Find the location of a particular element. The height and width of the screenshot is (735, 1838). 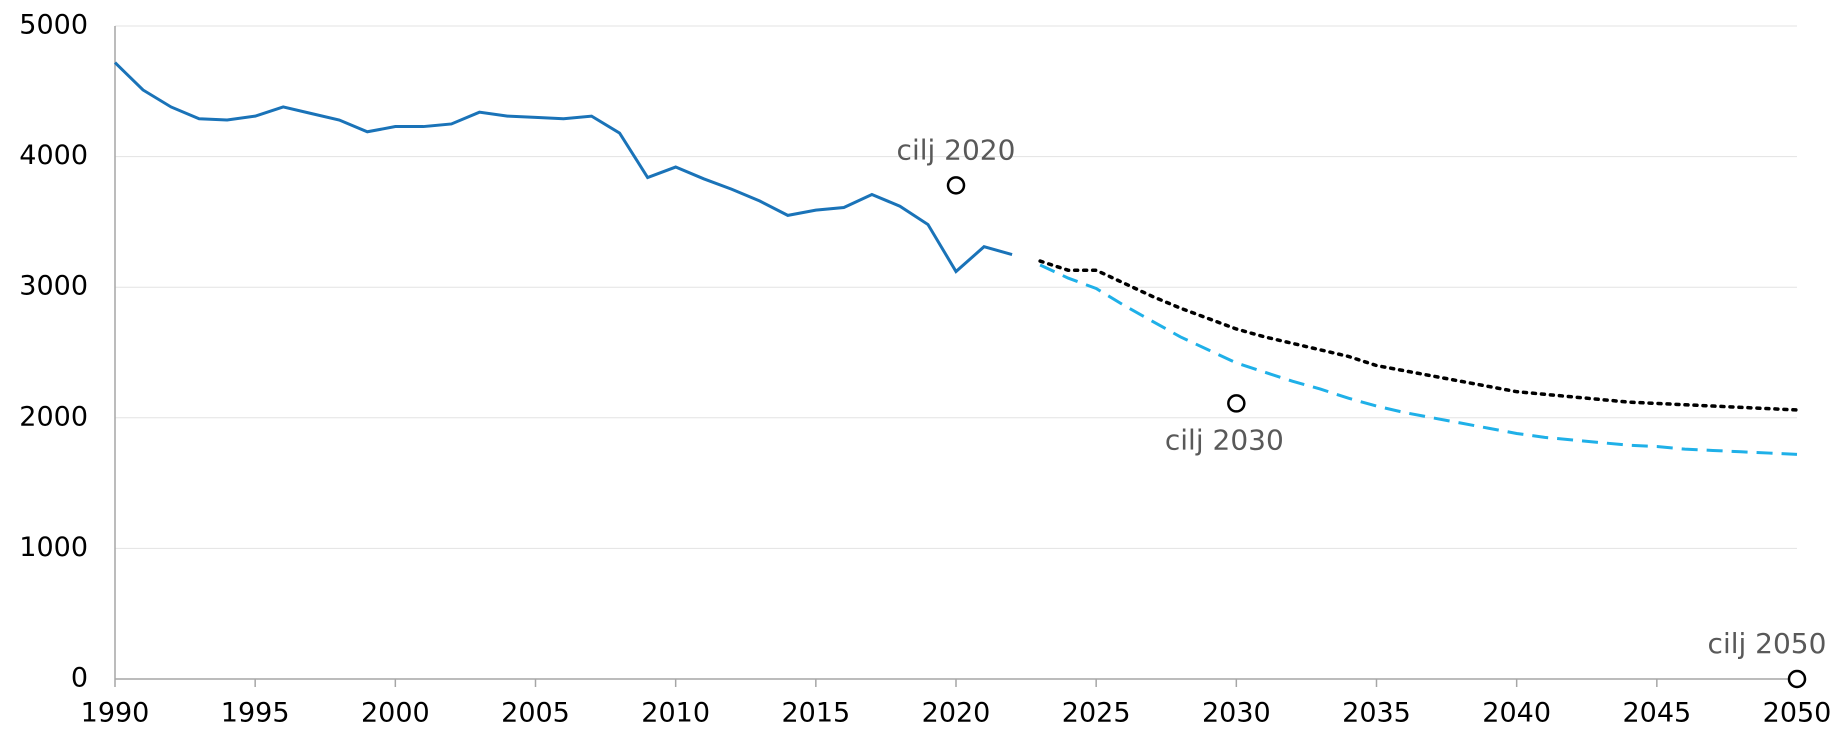

x-tick-label: 2030 is located at coordinates (1236, 713).